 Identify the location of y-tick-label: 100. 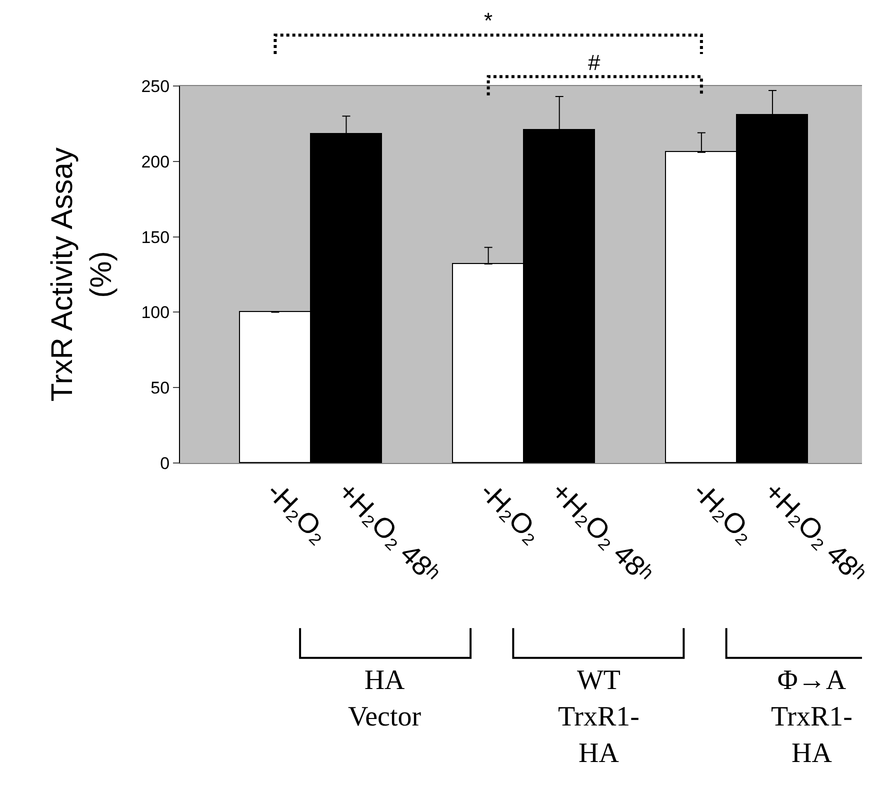
(155, 312).